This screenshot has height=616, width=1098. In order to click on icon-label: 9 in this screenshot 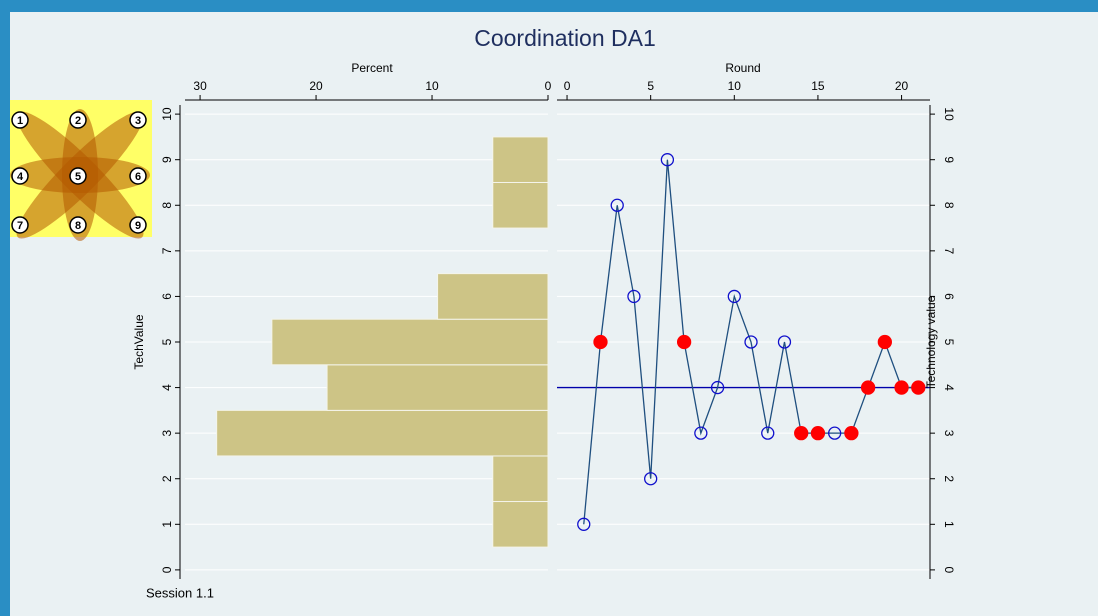, I will do `click(138, 226)`.